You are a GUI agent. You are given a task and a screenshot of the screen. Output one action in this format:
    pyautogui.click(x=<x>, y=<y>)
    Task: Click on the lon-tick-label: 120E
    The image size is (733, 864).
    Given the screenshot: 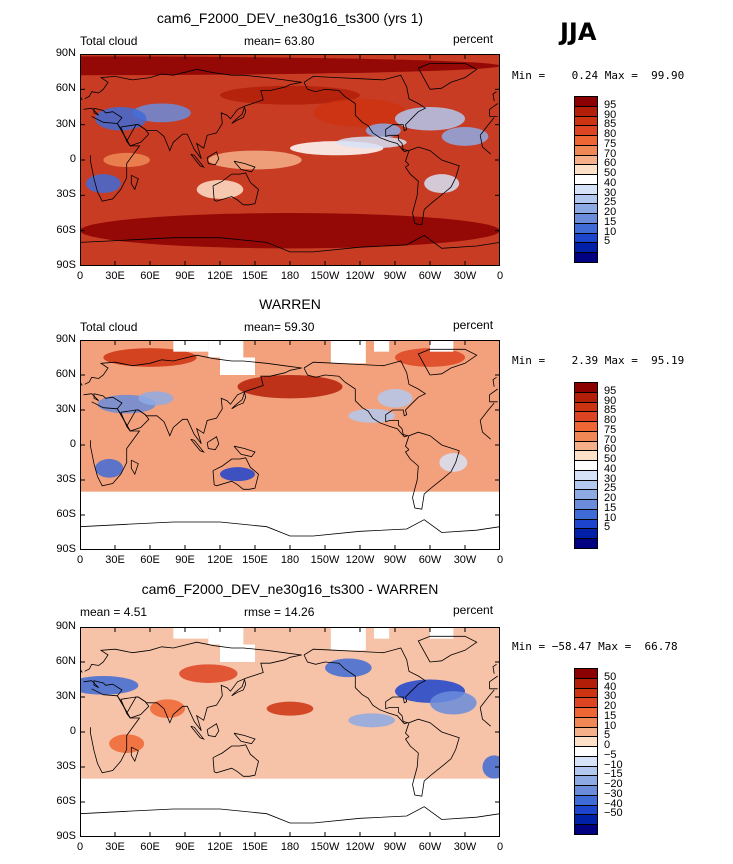 What is the action you would take?
    pyautogui.click(x=220, y=847)
    